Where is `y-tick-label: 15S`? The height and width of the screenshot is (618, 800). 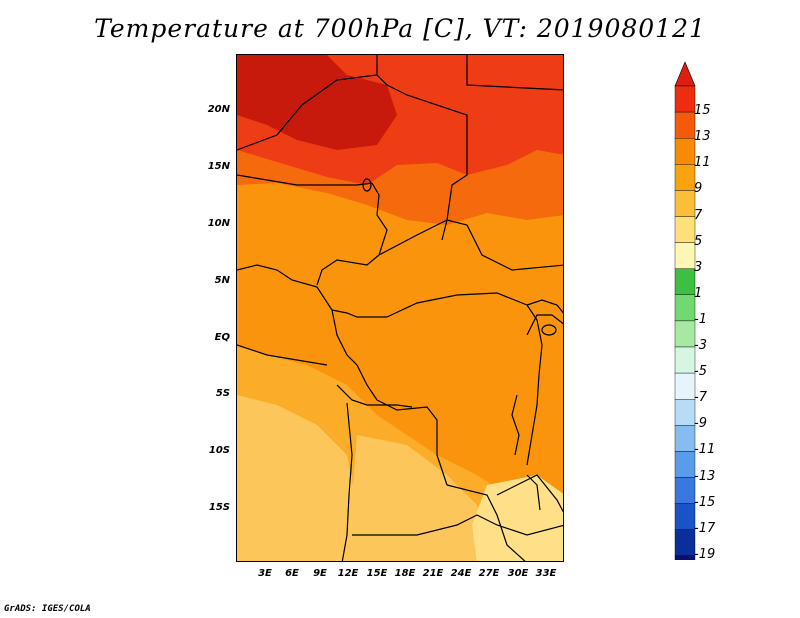 y-tick-label: 15S is located at coordinates (219, 507).